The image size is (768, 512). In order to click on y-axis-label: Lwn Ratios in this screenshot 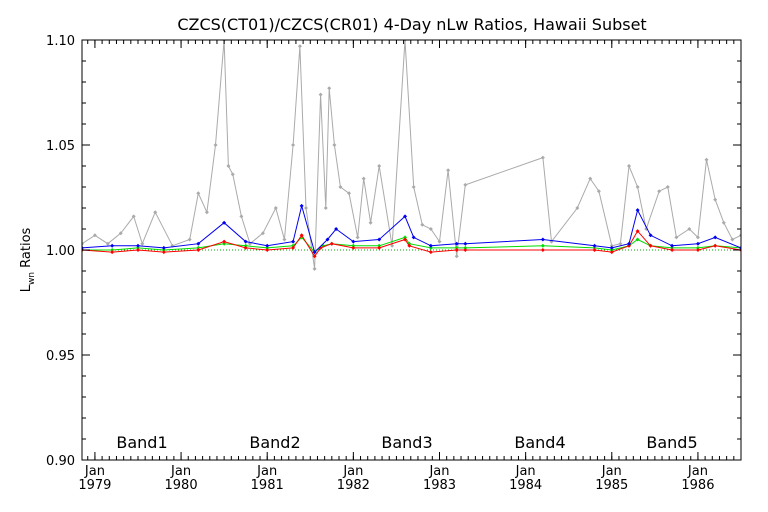, I will do `click(28, 259)`.